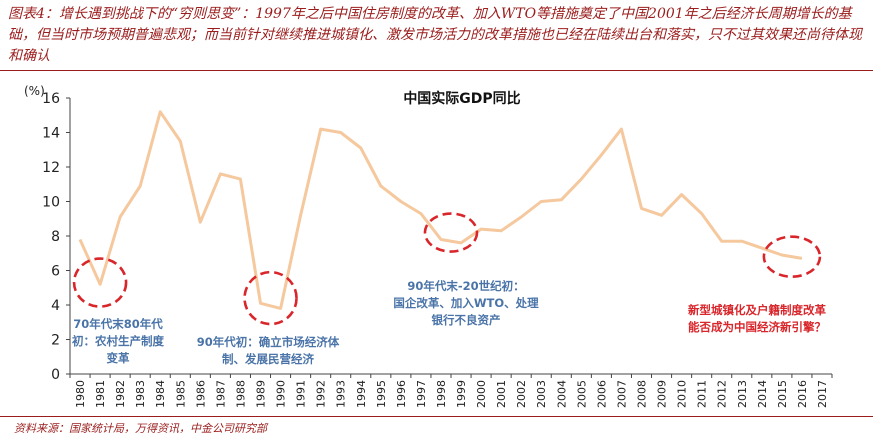  Describe the element at coordinates (682, 394) in the screenshot. I see `x-tick-label: 2010` at that location.